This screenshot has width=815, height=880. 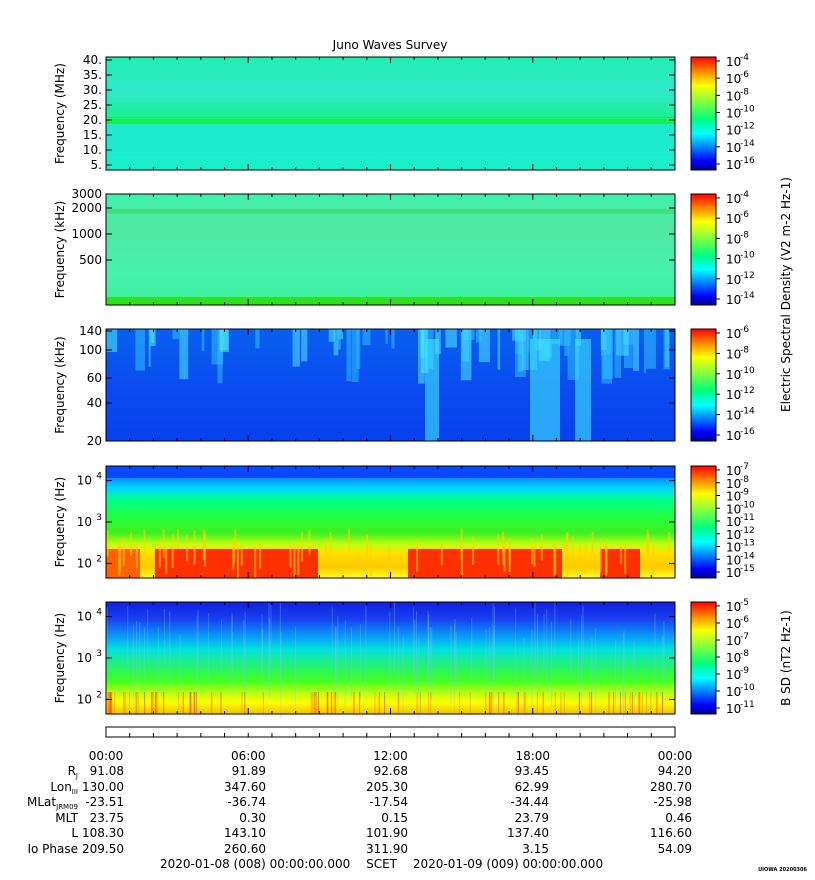 What do you see at coordinates (531, 817) in the screenshot?
I see `ephemeris-value: 23.79` at bounding box center [531, 817].